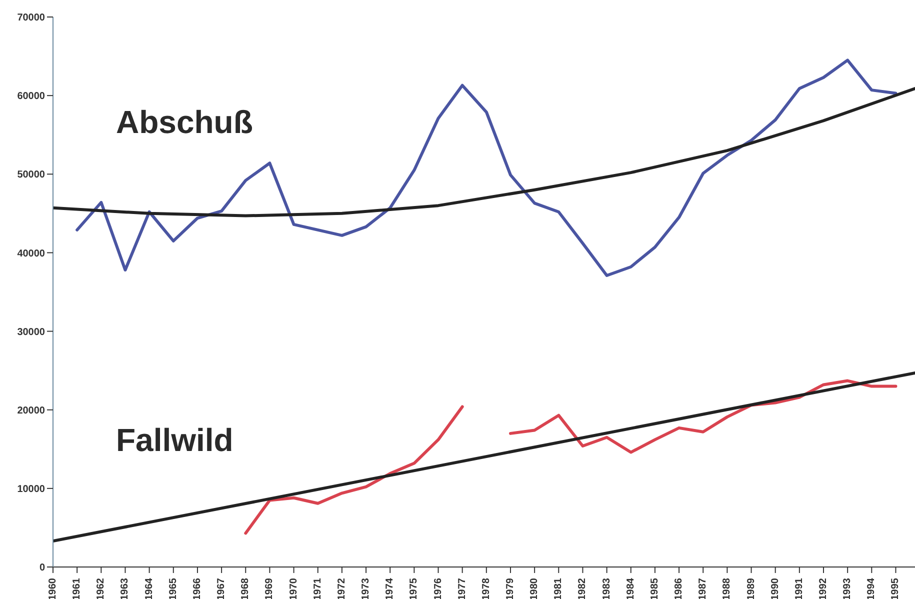 This screenshot has width=915, height=599. I want to click on y-tick-label: 50000, so click(31, 175).